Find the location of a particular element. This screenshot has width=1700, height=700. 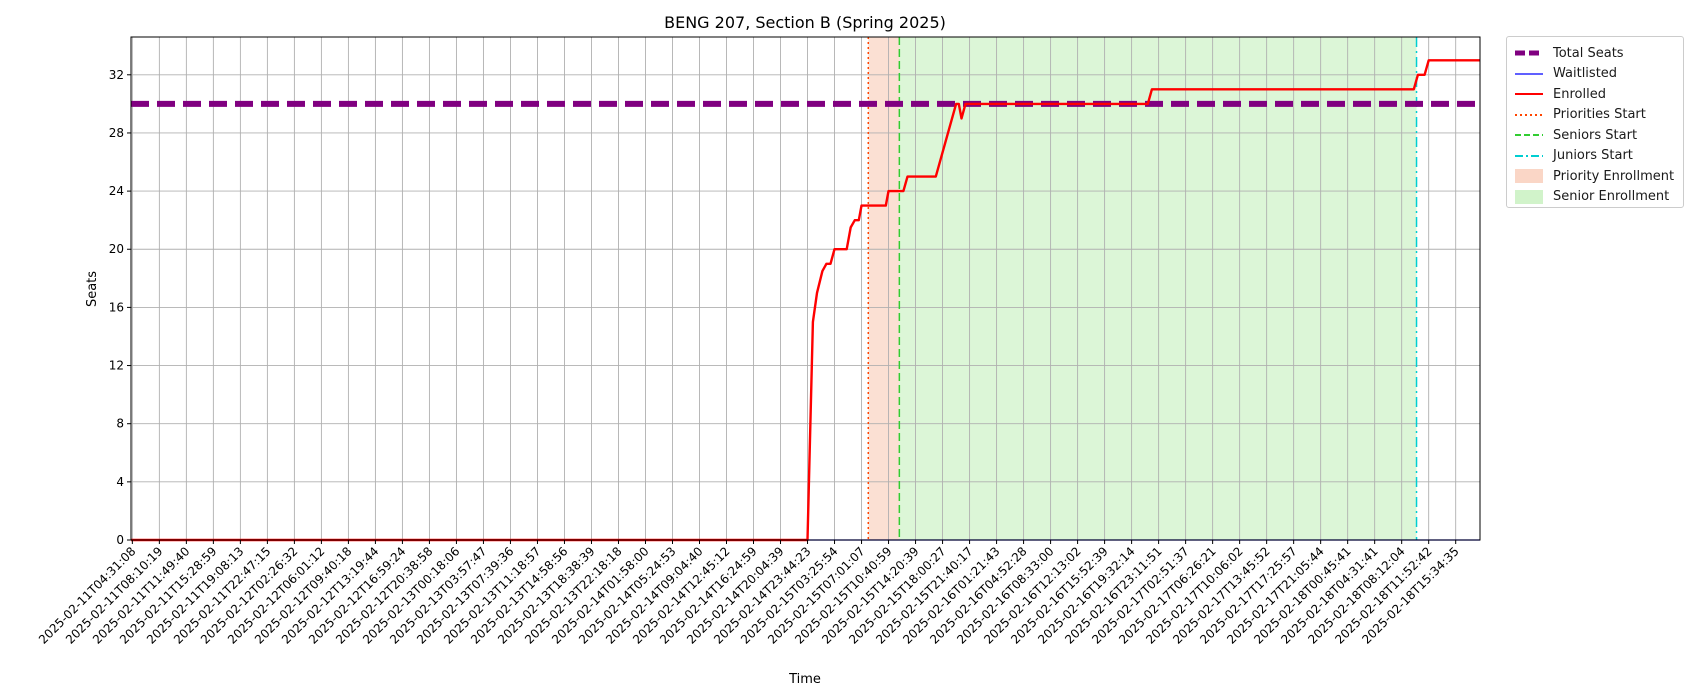

legend-item: Total Seats is located at coordinates (1600, 53).